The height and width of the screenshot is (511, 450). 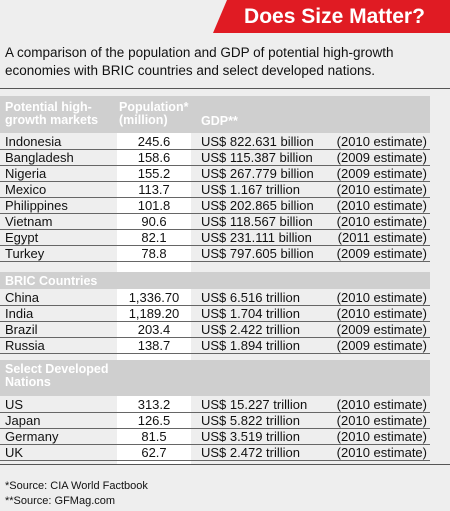 What do you see at coordinates (254, 404) in the screenshot?
I see `gdp-cell: US$ 15.227 trillion` at bounding box center [254, 404].